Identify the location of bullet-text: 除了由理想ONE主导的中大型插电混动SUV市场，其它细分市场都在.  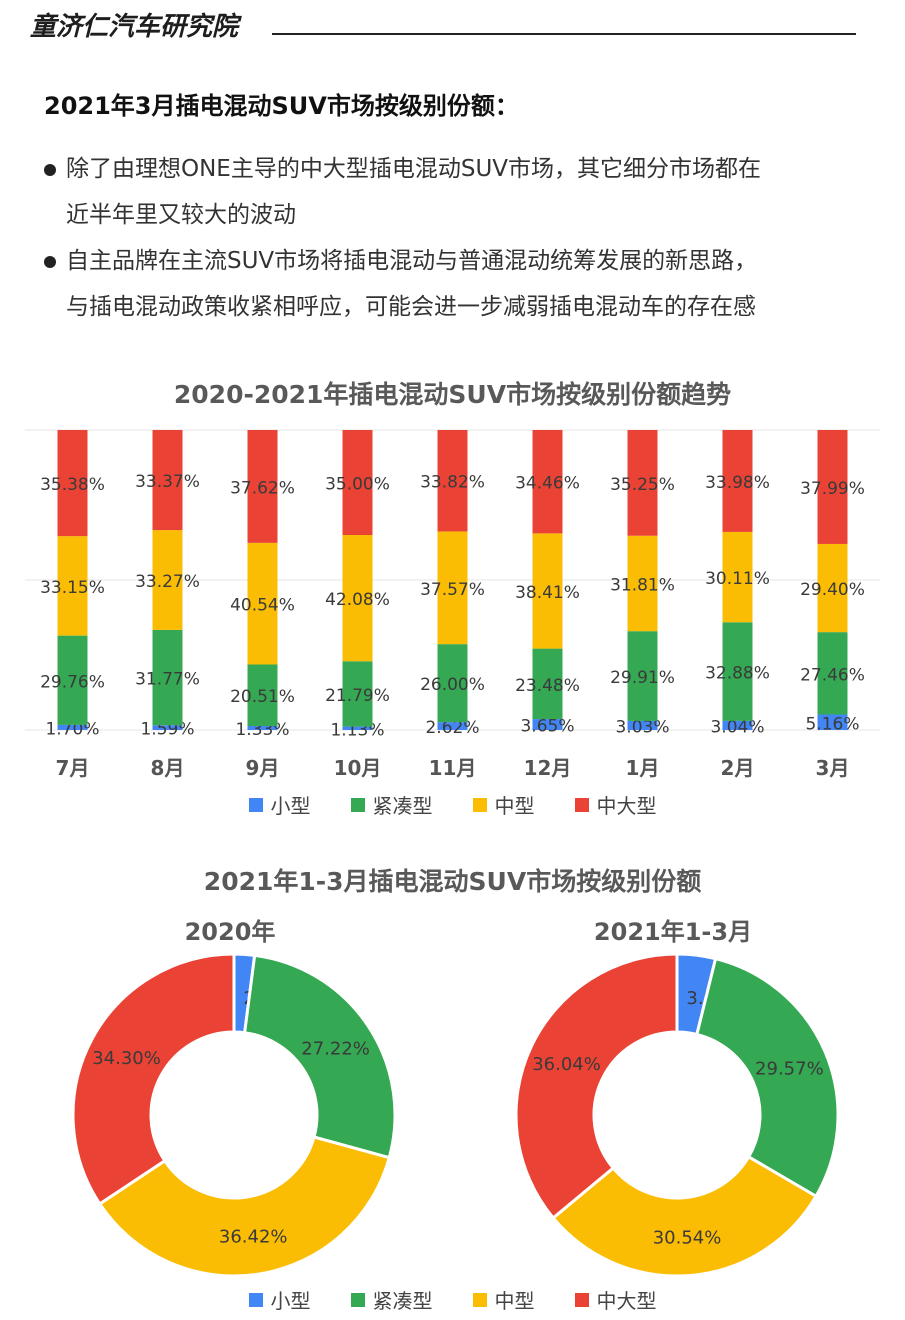
(414, 169).